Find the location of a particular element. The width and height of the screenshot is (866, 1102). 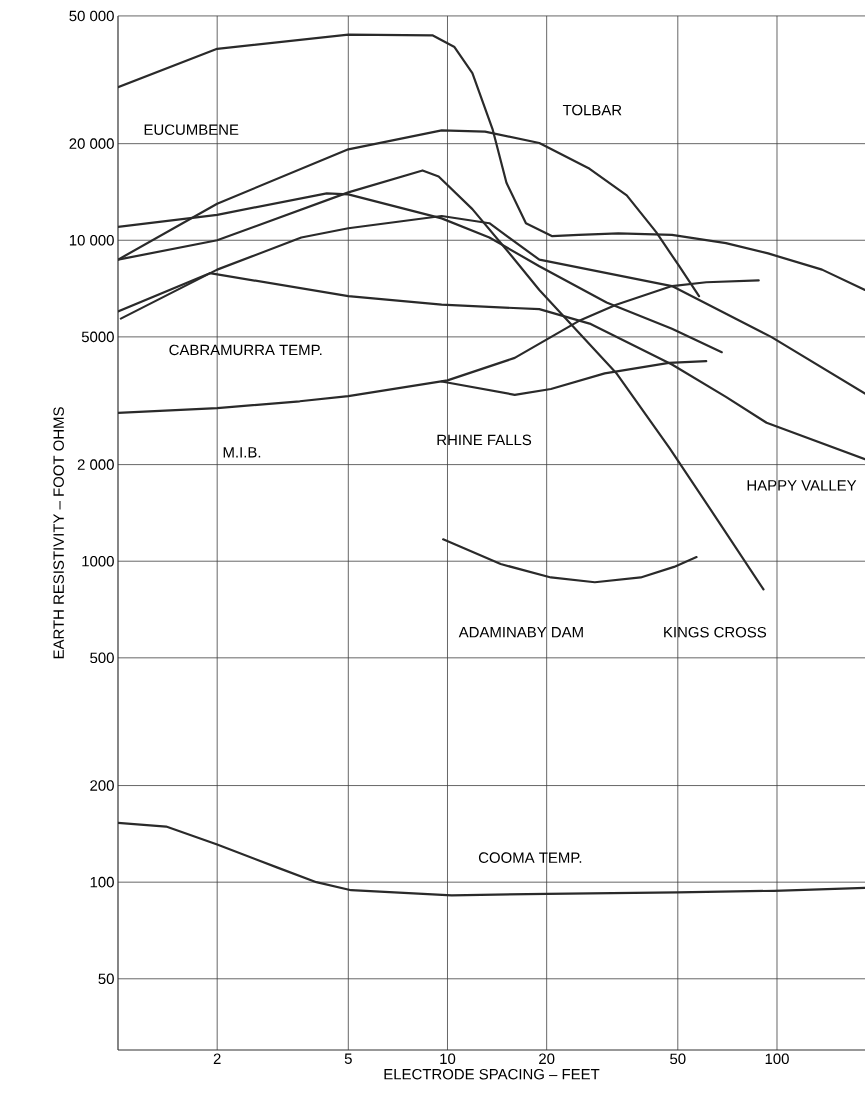

y-tick-label: 20 000 is located at coordinates (92, 143).